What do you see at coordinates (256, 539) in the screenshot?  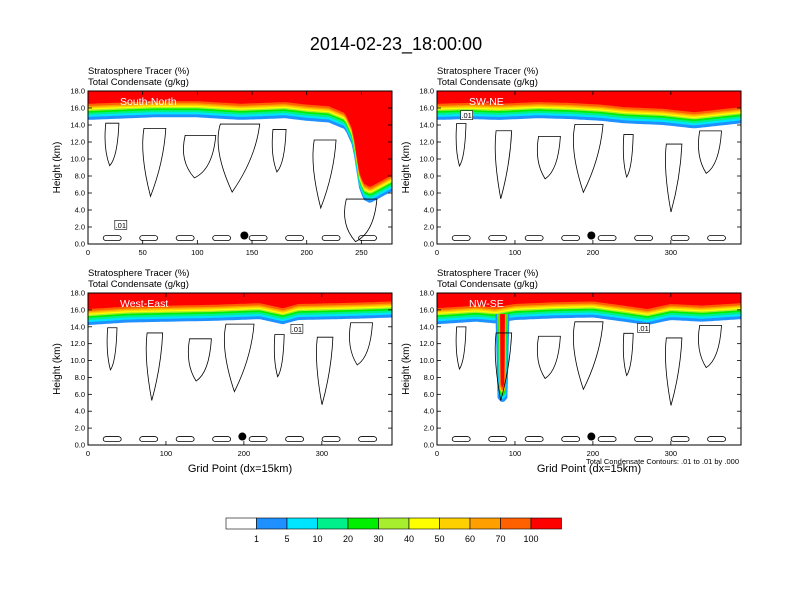 I see `colorbar-label: 1` at bounding box center [256, 539].